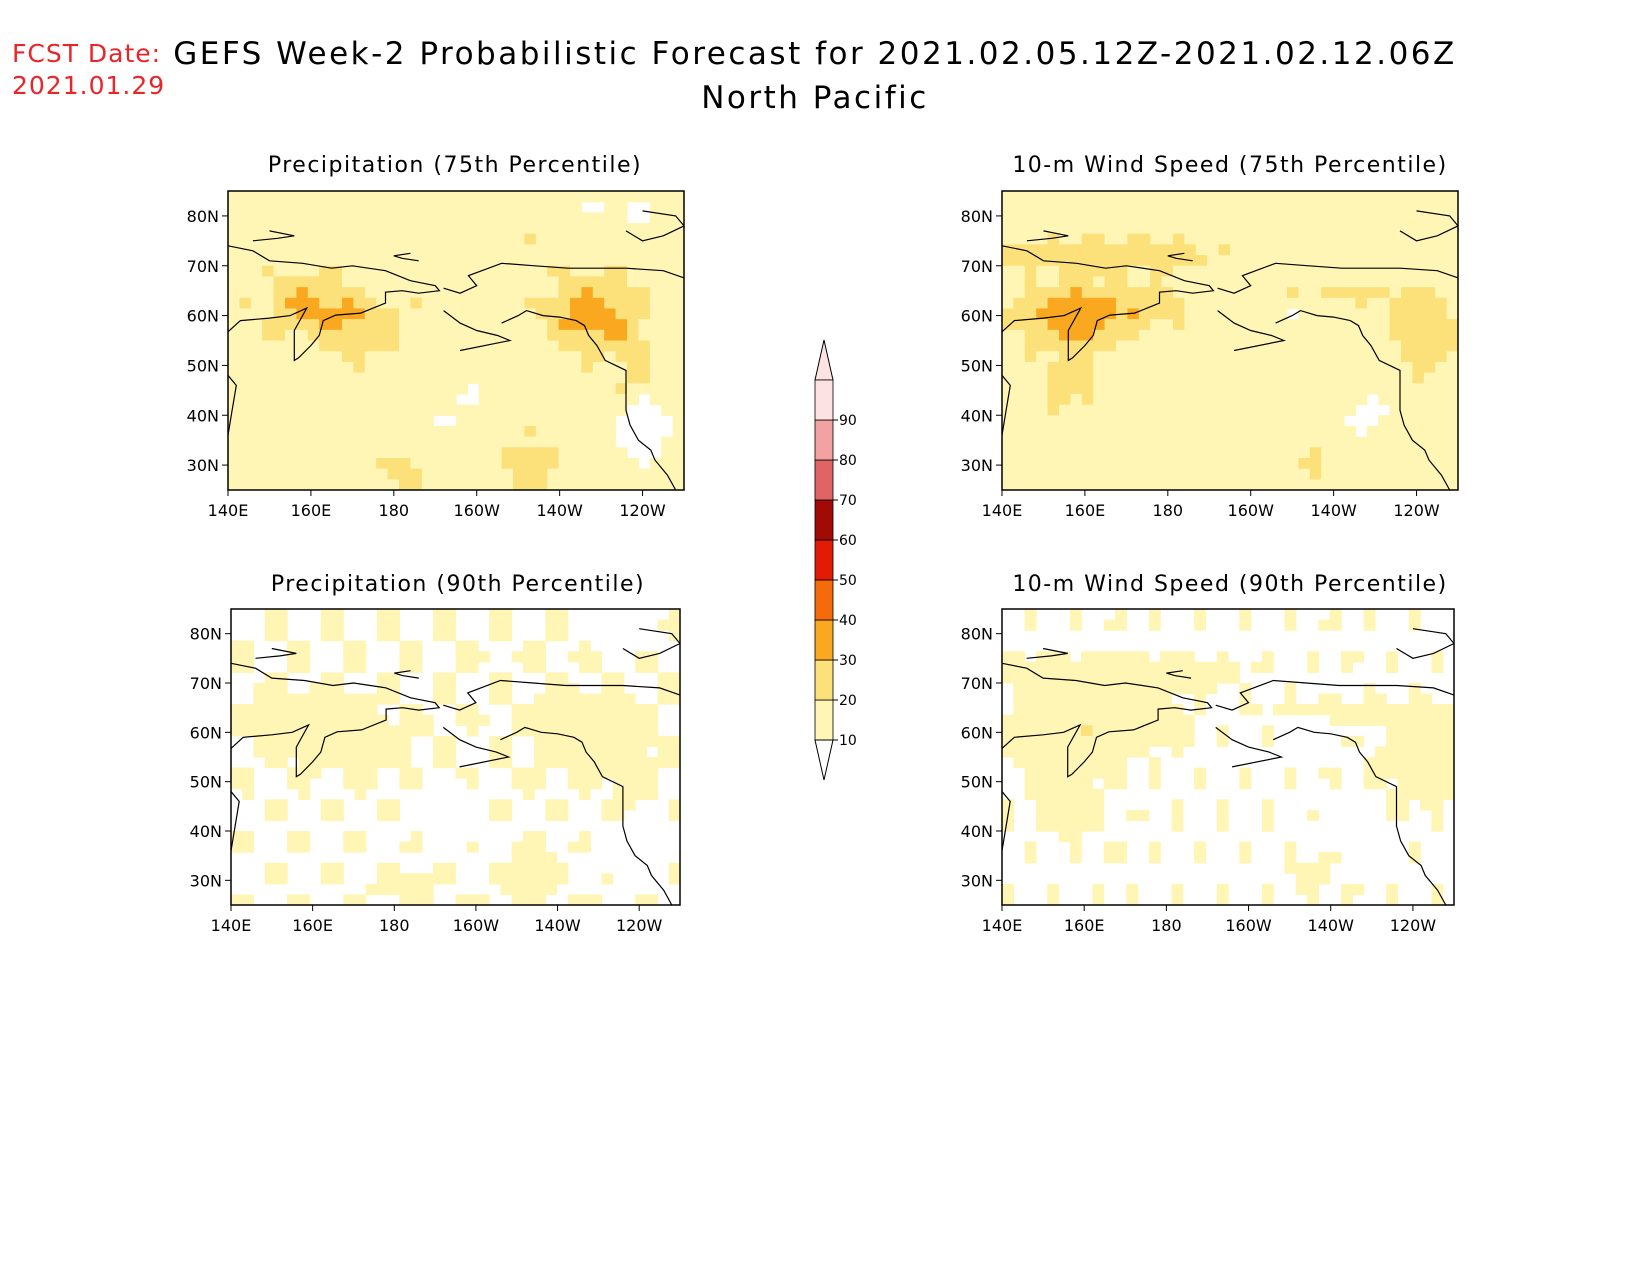 The image size is (1650, 1275). I want to click on colorbar-top-extension, so click(824, 360).